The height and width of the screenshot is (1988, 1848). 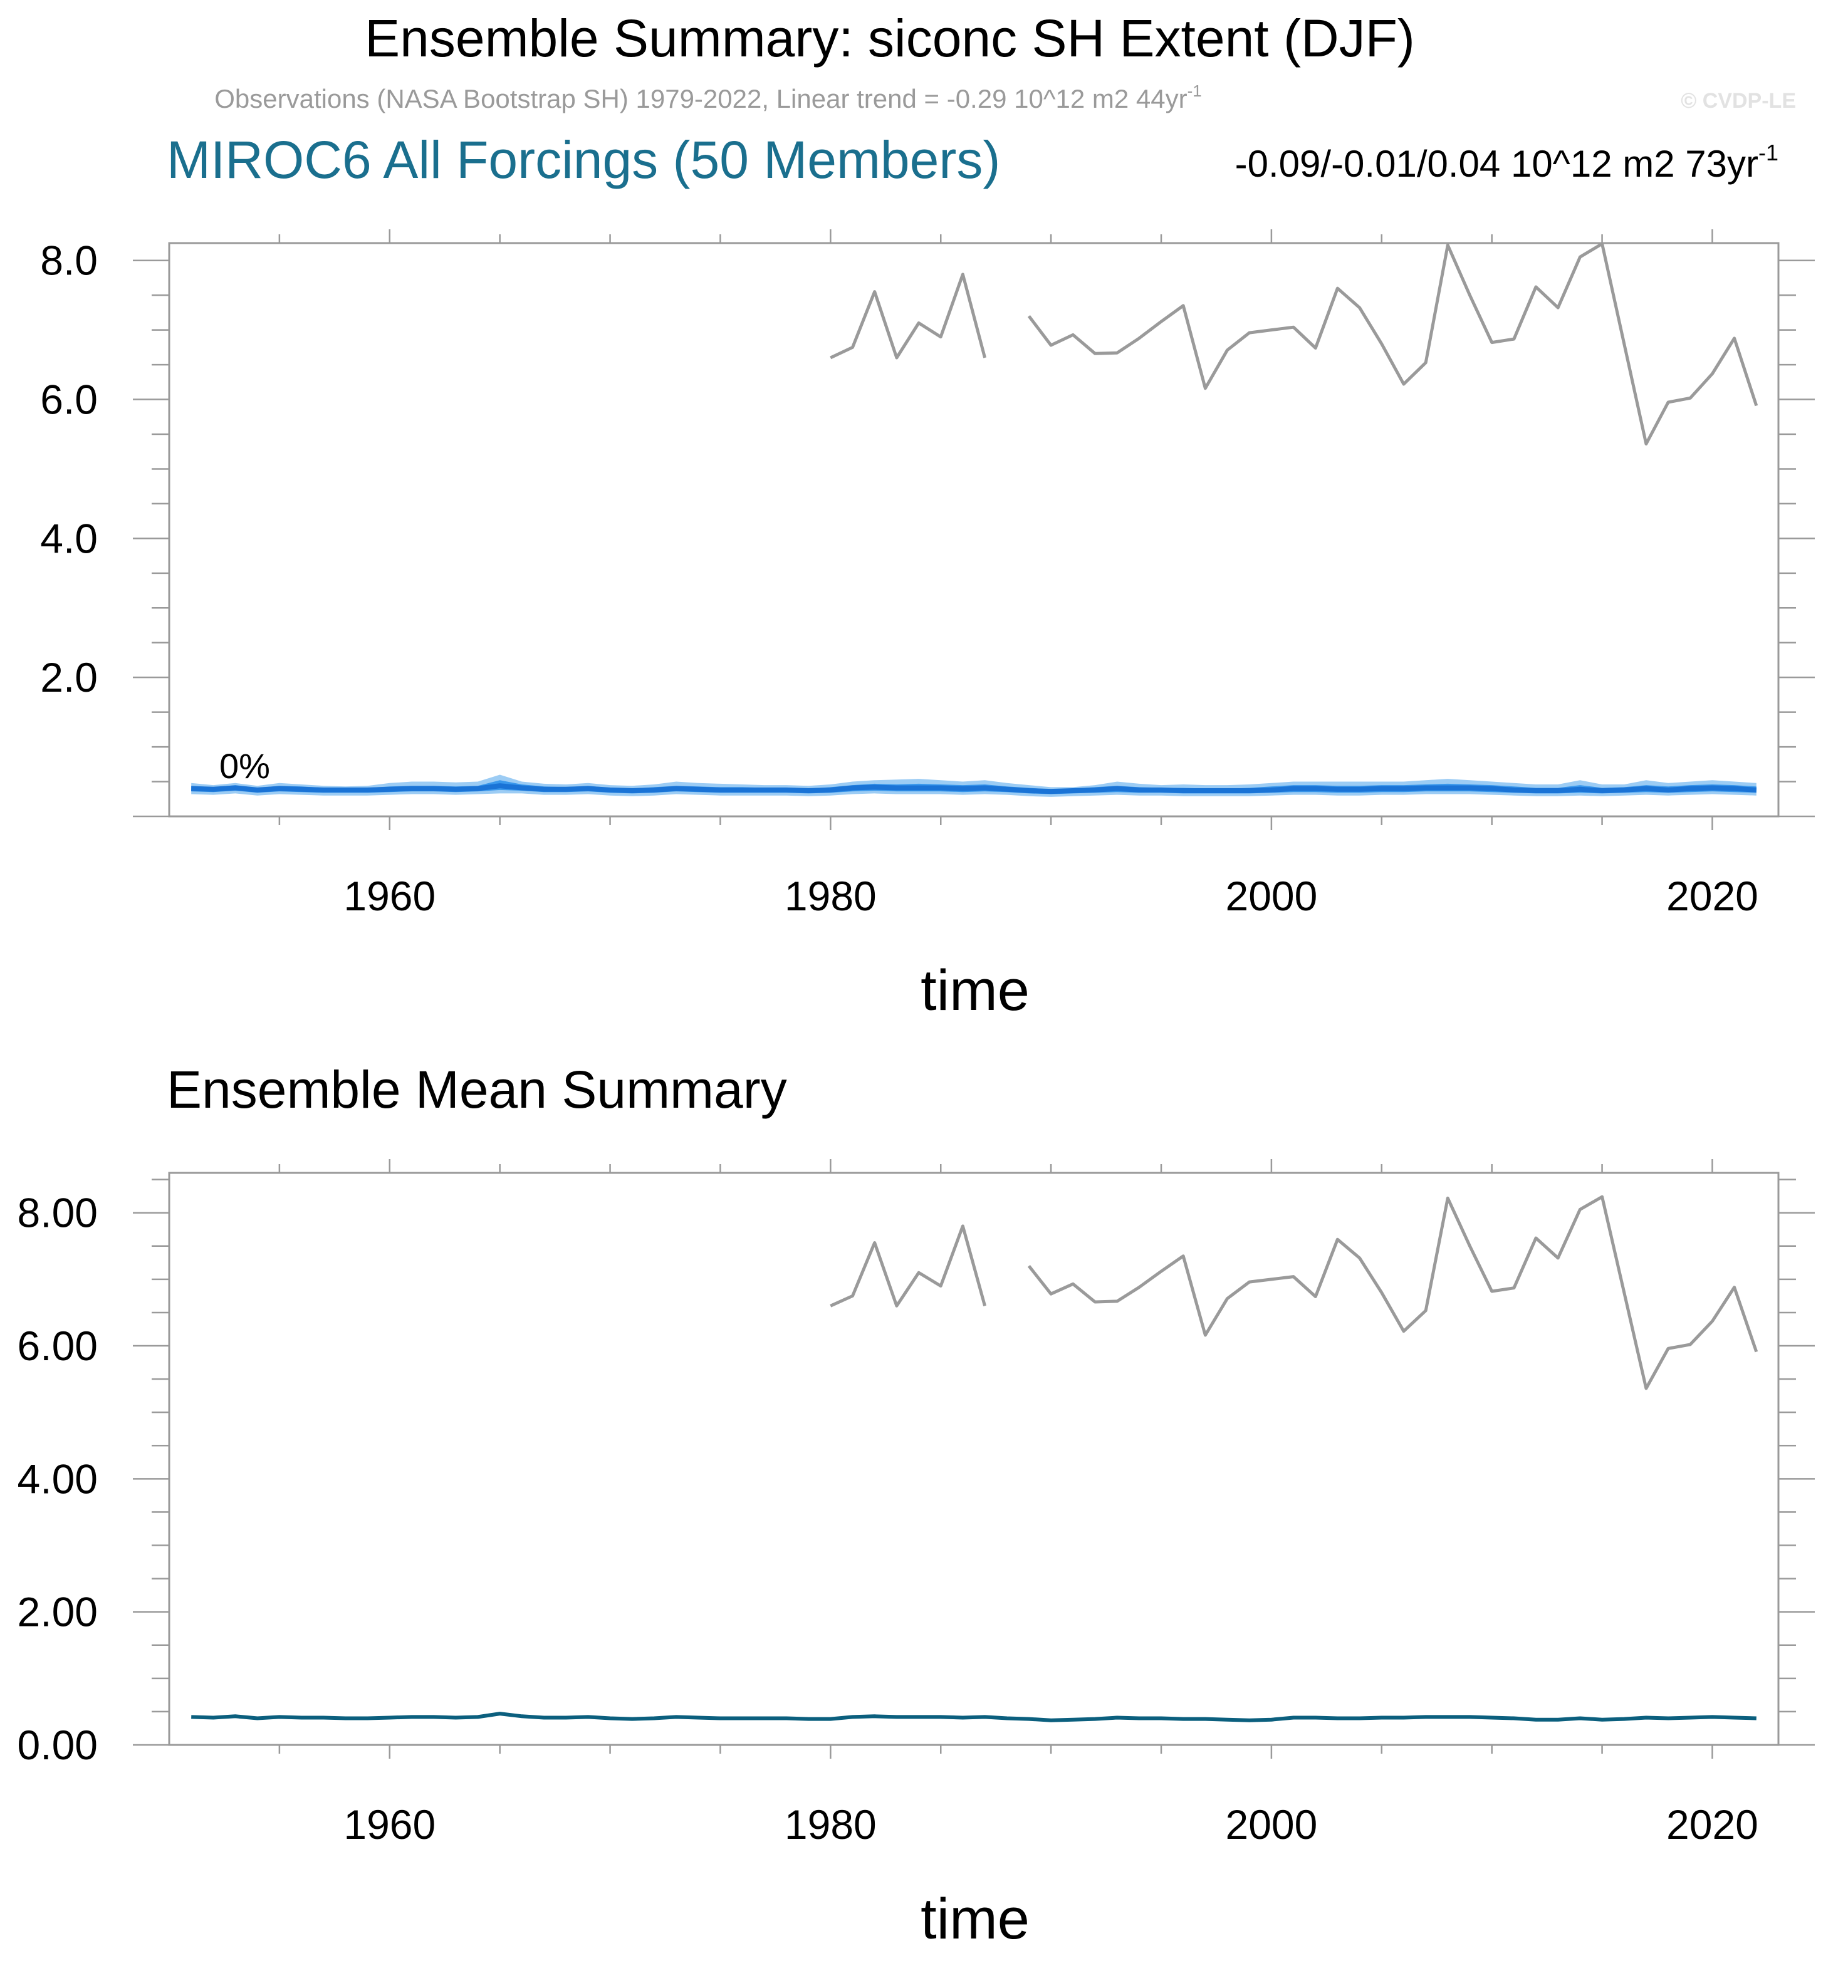 What do you see at coordinates (890, 38) in the screenshot?
I see `figure-title: Ensemble Summary: siconc SH Extent (DJF)` at bounding box center [890, 38].